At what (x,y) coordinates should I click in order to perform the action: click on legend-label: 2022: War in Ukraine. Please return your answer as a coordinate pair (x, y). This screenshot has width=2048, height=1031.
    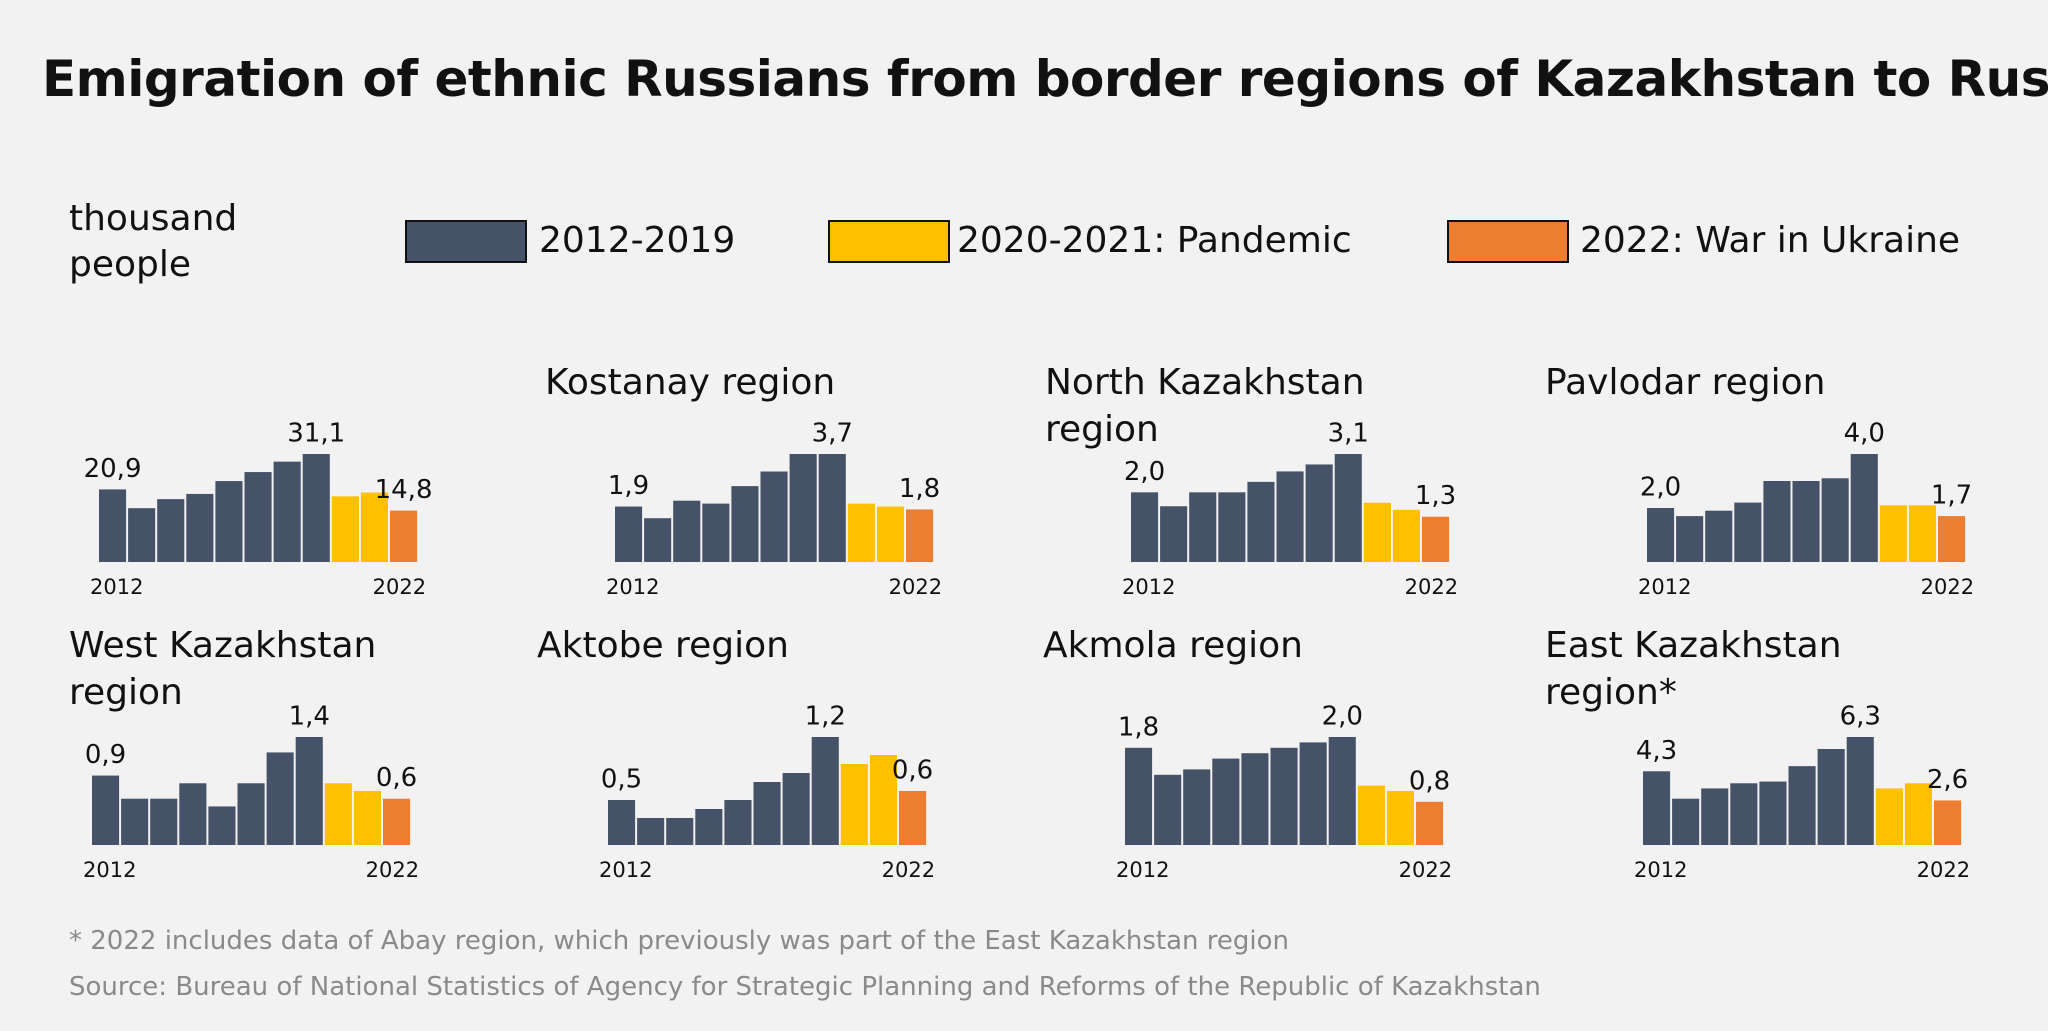
    Looking at the image, I should click on (1770, 240).